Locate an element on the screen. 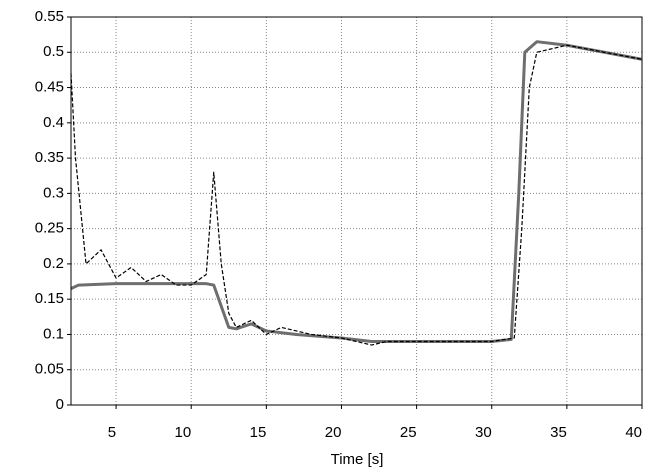 The width and height of the screenshot is (658, 474). x-tick-label: 30 is located at coordinates (483, 432).